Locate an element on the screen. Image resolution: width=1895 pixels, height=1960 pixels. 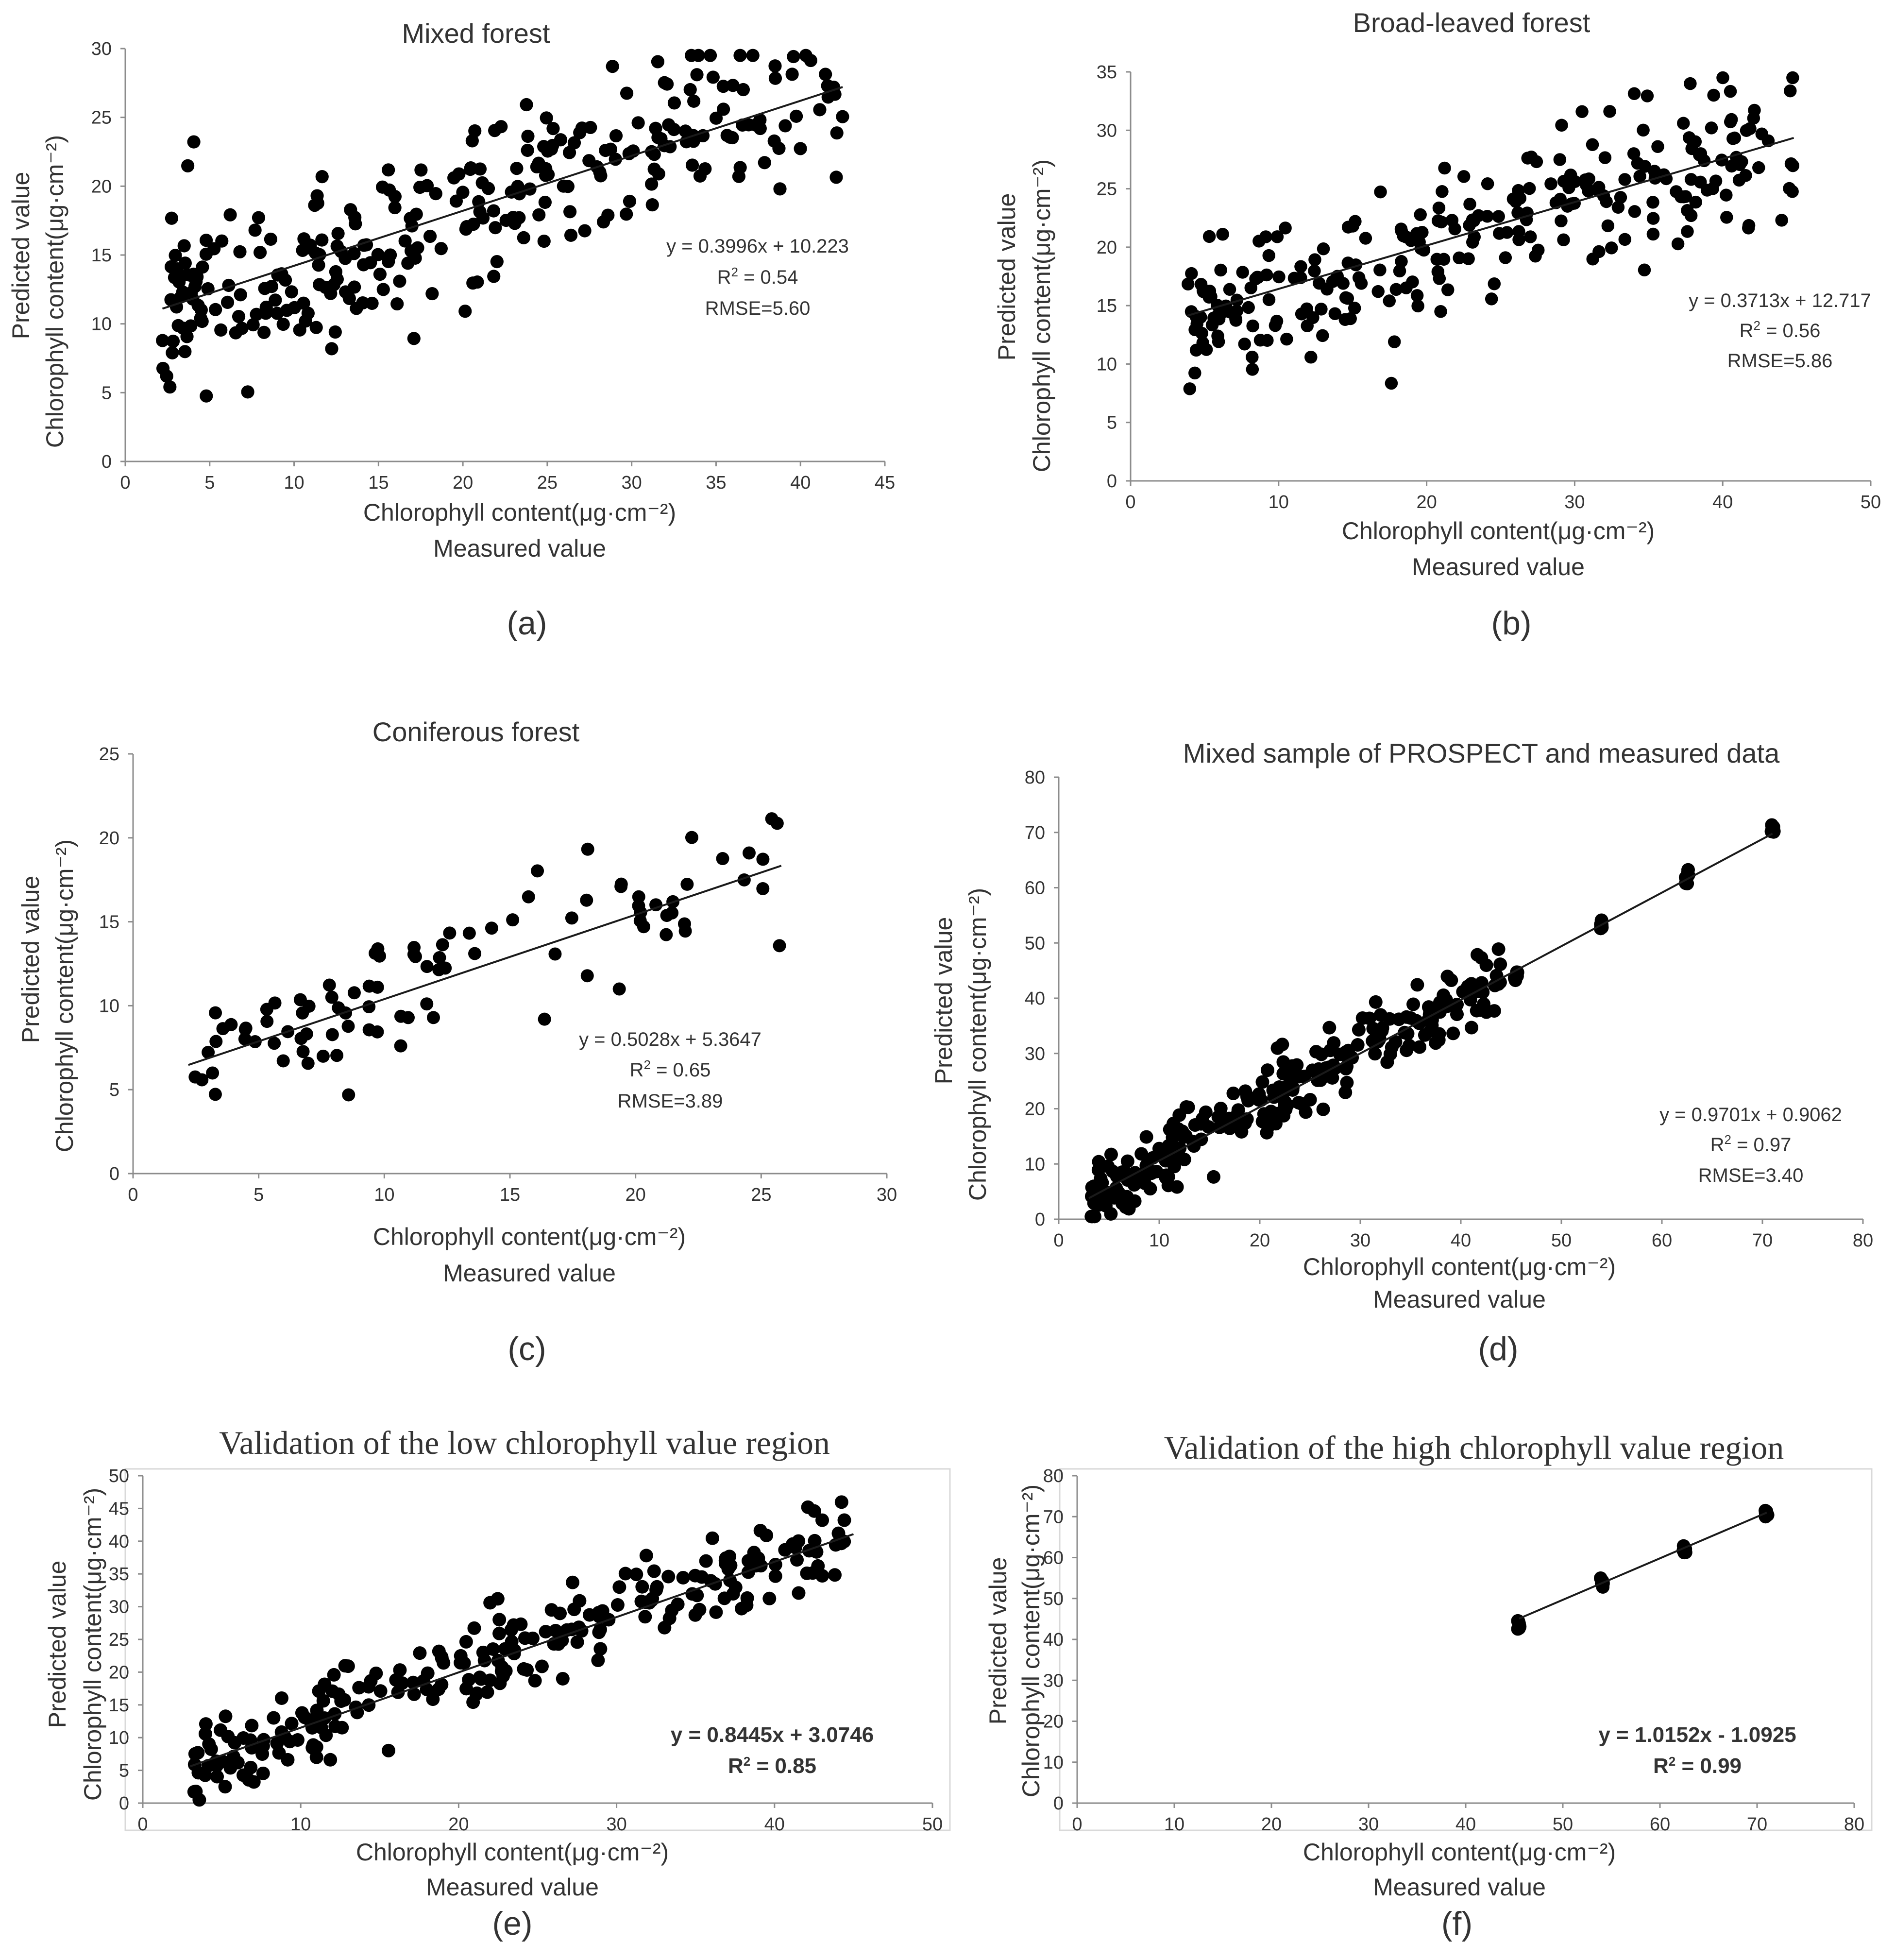
y-tick-label: 0 is located at coordinates (114, 1174).